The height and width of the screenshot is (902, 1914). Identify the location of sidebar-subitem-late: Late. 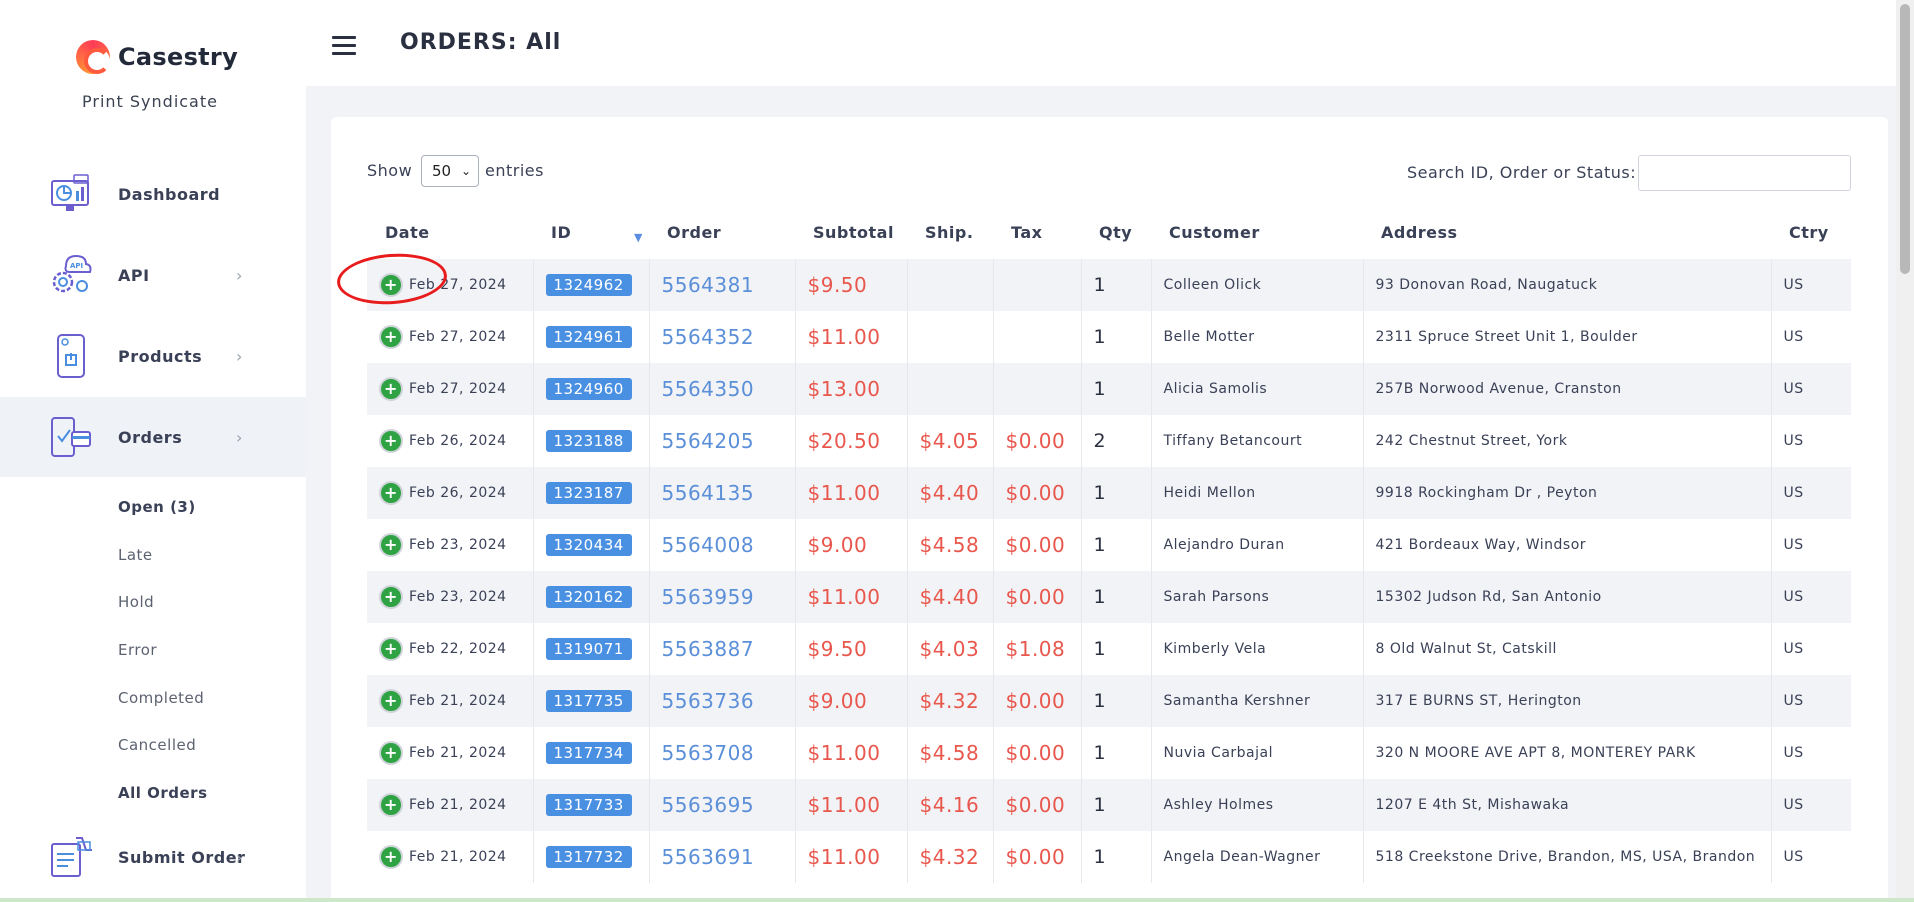
(135, 555).